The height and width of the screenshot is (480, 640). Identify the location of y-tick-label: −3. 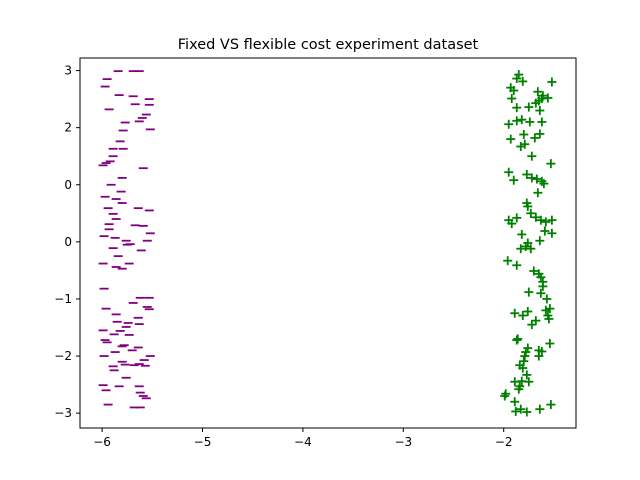
(63, 413).